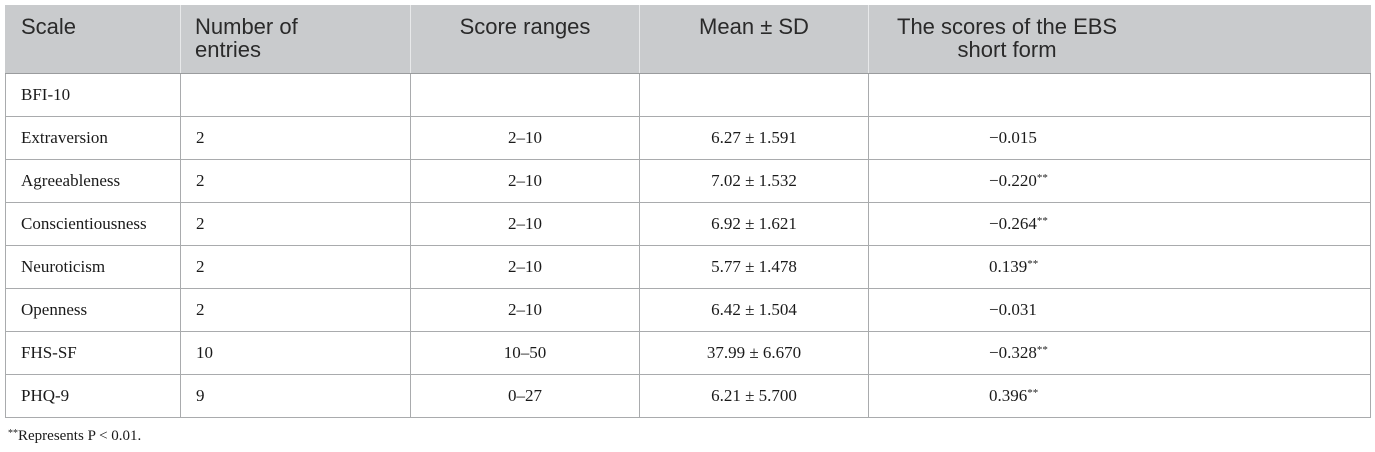 This screenshot has width=1375, height=452. Describe the element at coordinates (1119, 137) in the screenshot. I see `cell-ebs-score: −0.015` at that location.